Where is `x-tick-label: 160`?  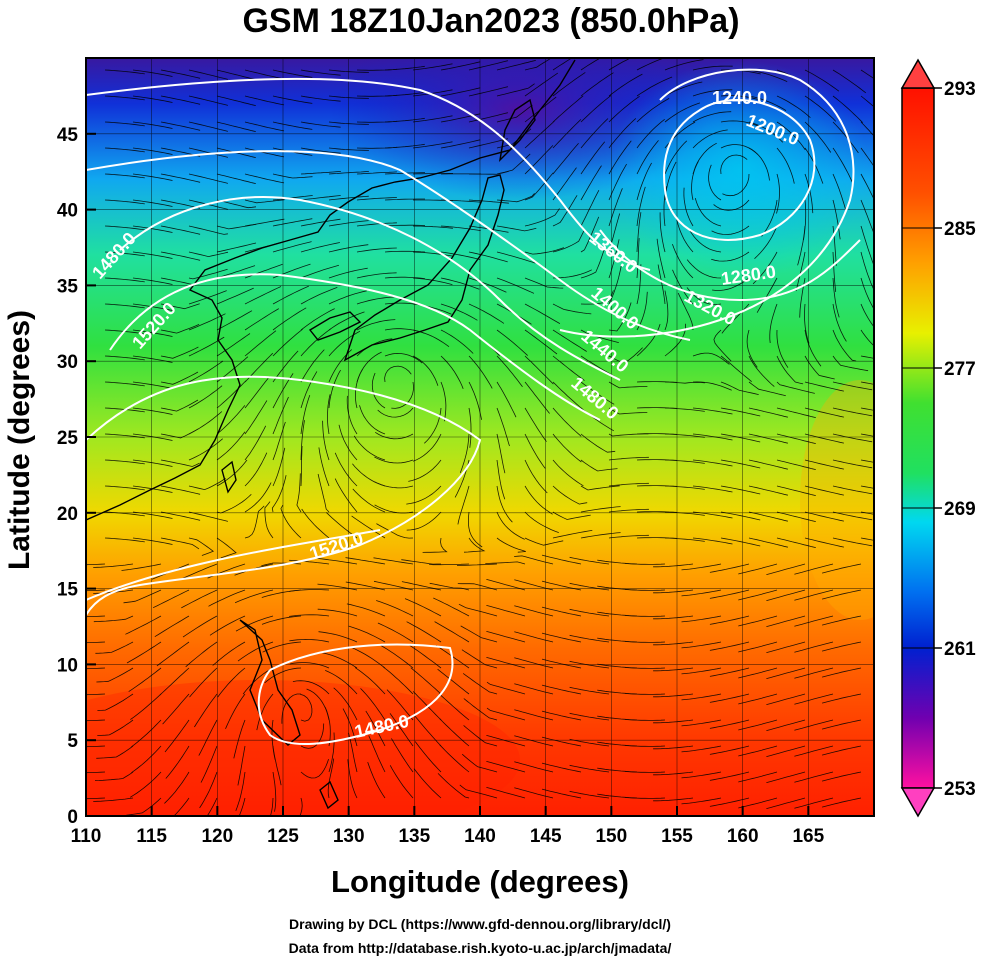 x-tick-label: 160 is located at coordinates (743, 836).